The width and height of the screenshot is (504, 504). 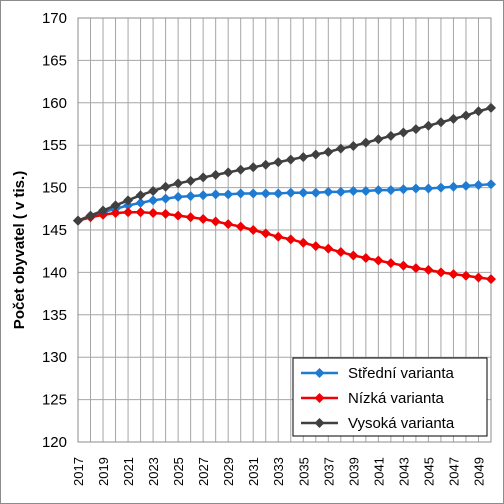 What do you see at coordinates (54, 272) in the screenshot?
I see `y-tick-label: 140` at bounding box center [54, 272].